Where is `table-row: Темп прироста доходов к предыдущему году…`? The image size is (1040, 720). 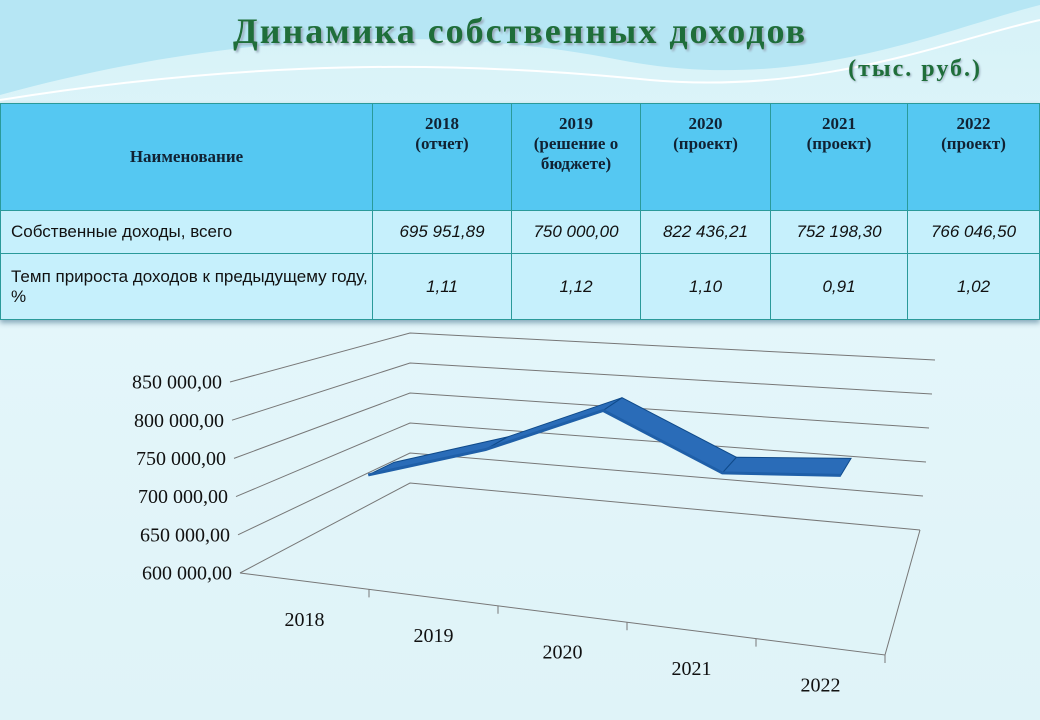 table-row: Темп прироста доходов к предыдущему году… is located at coordinates (520, 286).